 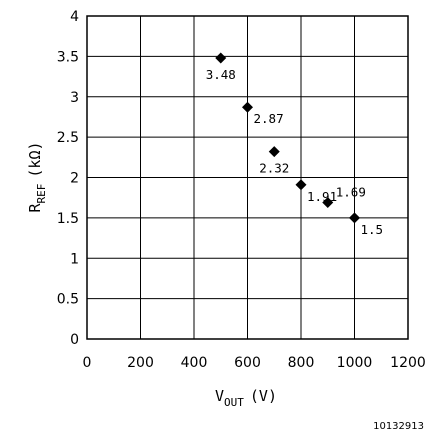 What do you see at coordinates (398, 426) in the screenshot?
I see `figure-id: 10132913` at bounding box center [398, 426].